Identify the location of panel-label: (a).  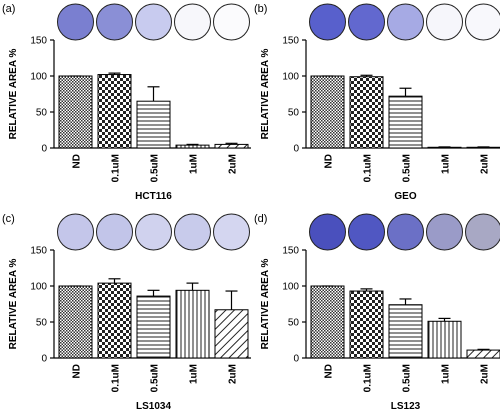
(8, 9).